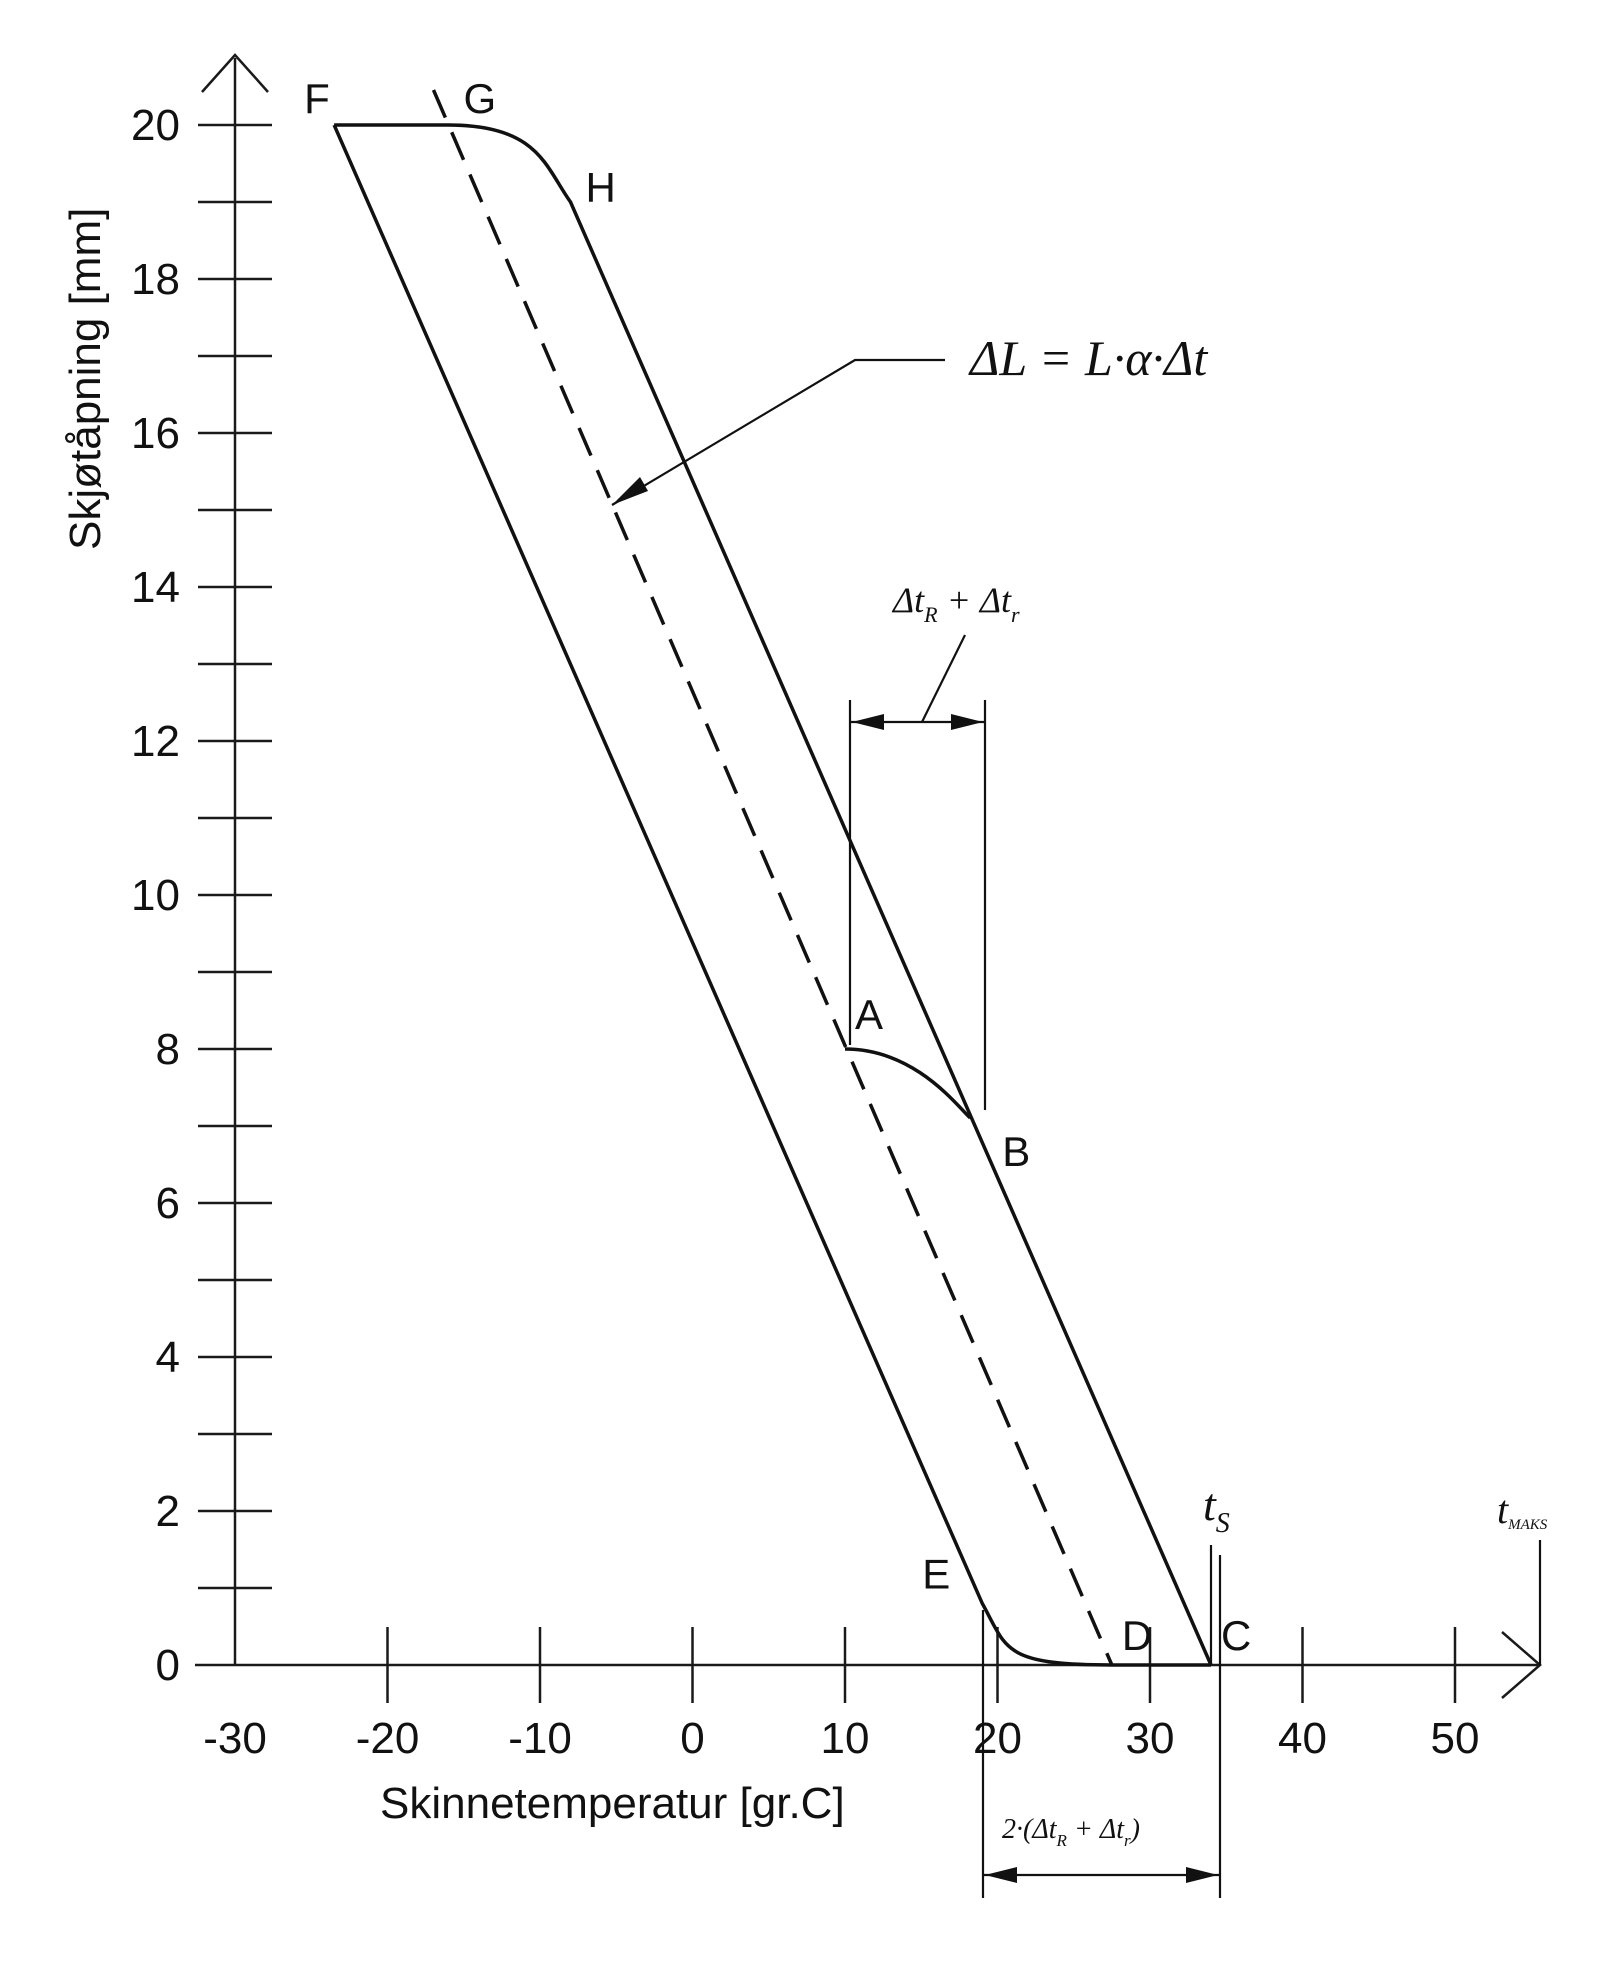 Image resolution: width=1600 pixels, height=1973 pixels. What do you see at coordinates (388, 1738) in the screenshot?
I see `x-tick-label: -20` at bounding box center [388, 1738].